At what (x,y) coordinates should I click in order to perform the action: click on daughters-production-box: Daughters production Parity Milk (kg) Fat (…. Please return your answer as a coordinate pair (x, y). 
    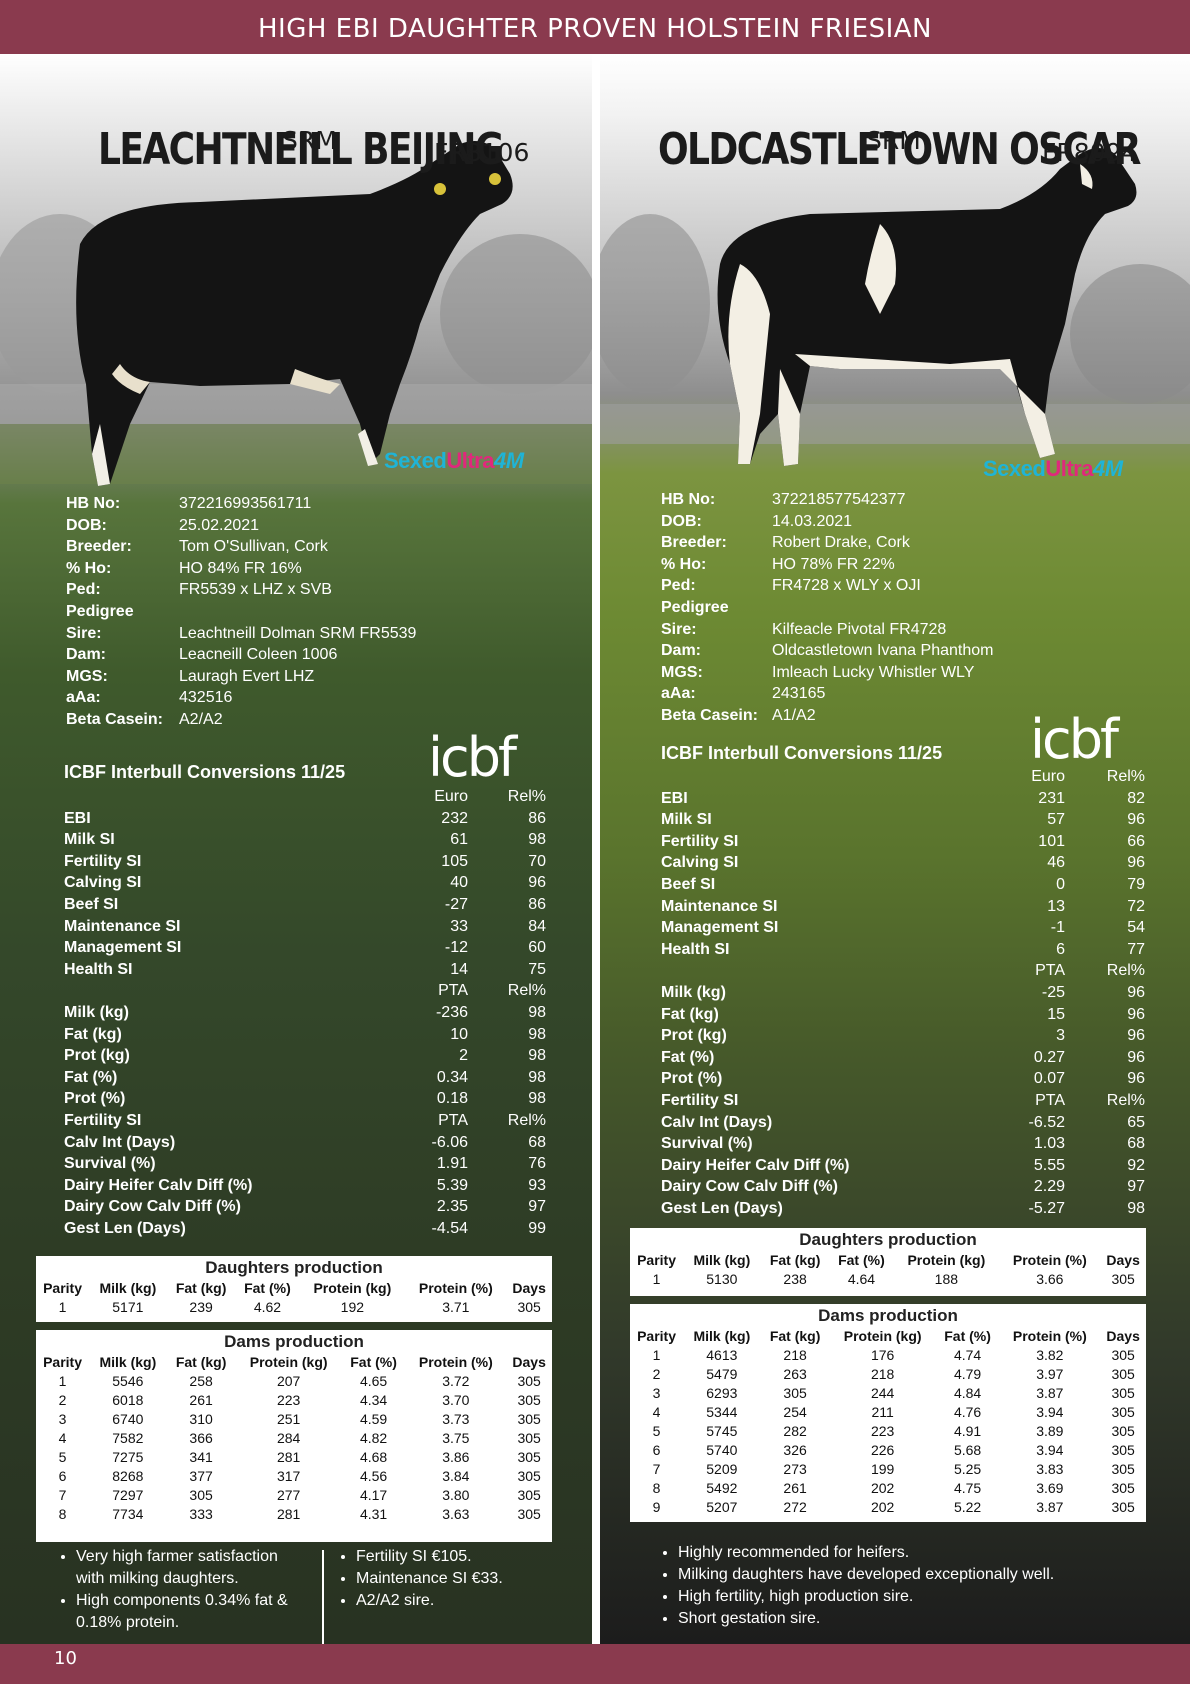
    Looking at the image, I should click on (294, 1289).